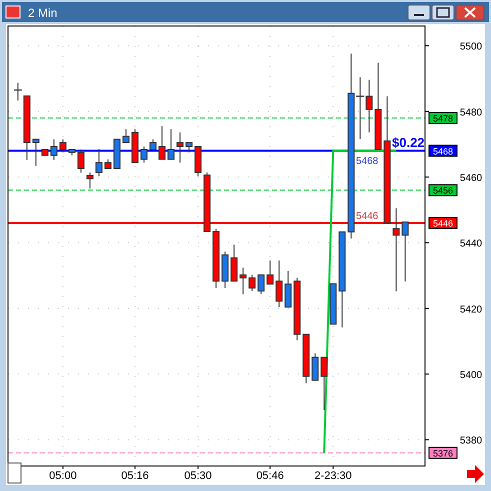 This screenshot has width=491, height=491. I want to click on y-tick-label: 5480, so click(471, 112).